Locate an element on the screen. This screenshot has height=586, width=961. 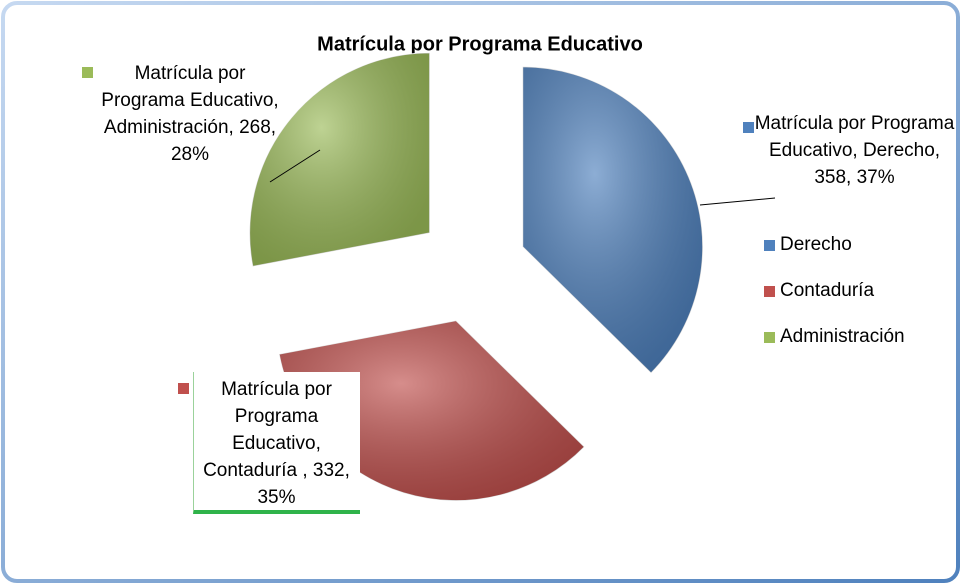
chart-title: Matrícula por Programa Educativo is located at coordinates (480, 44).